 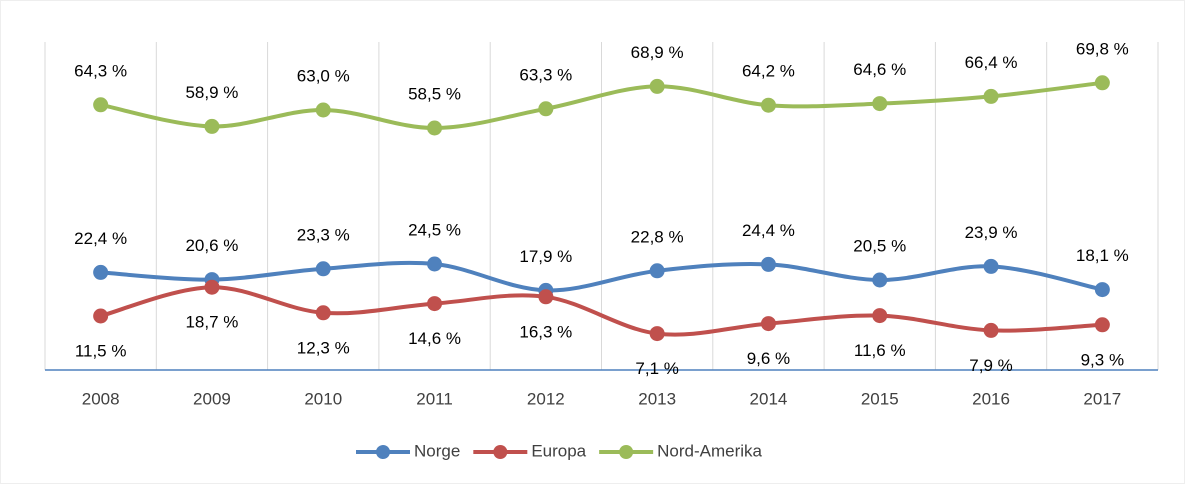 I want to click on data-label: 64,6 %, so click(x=879, y=69).